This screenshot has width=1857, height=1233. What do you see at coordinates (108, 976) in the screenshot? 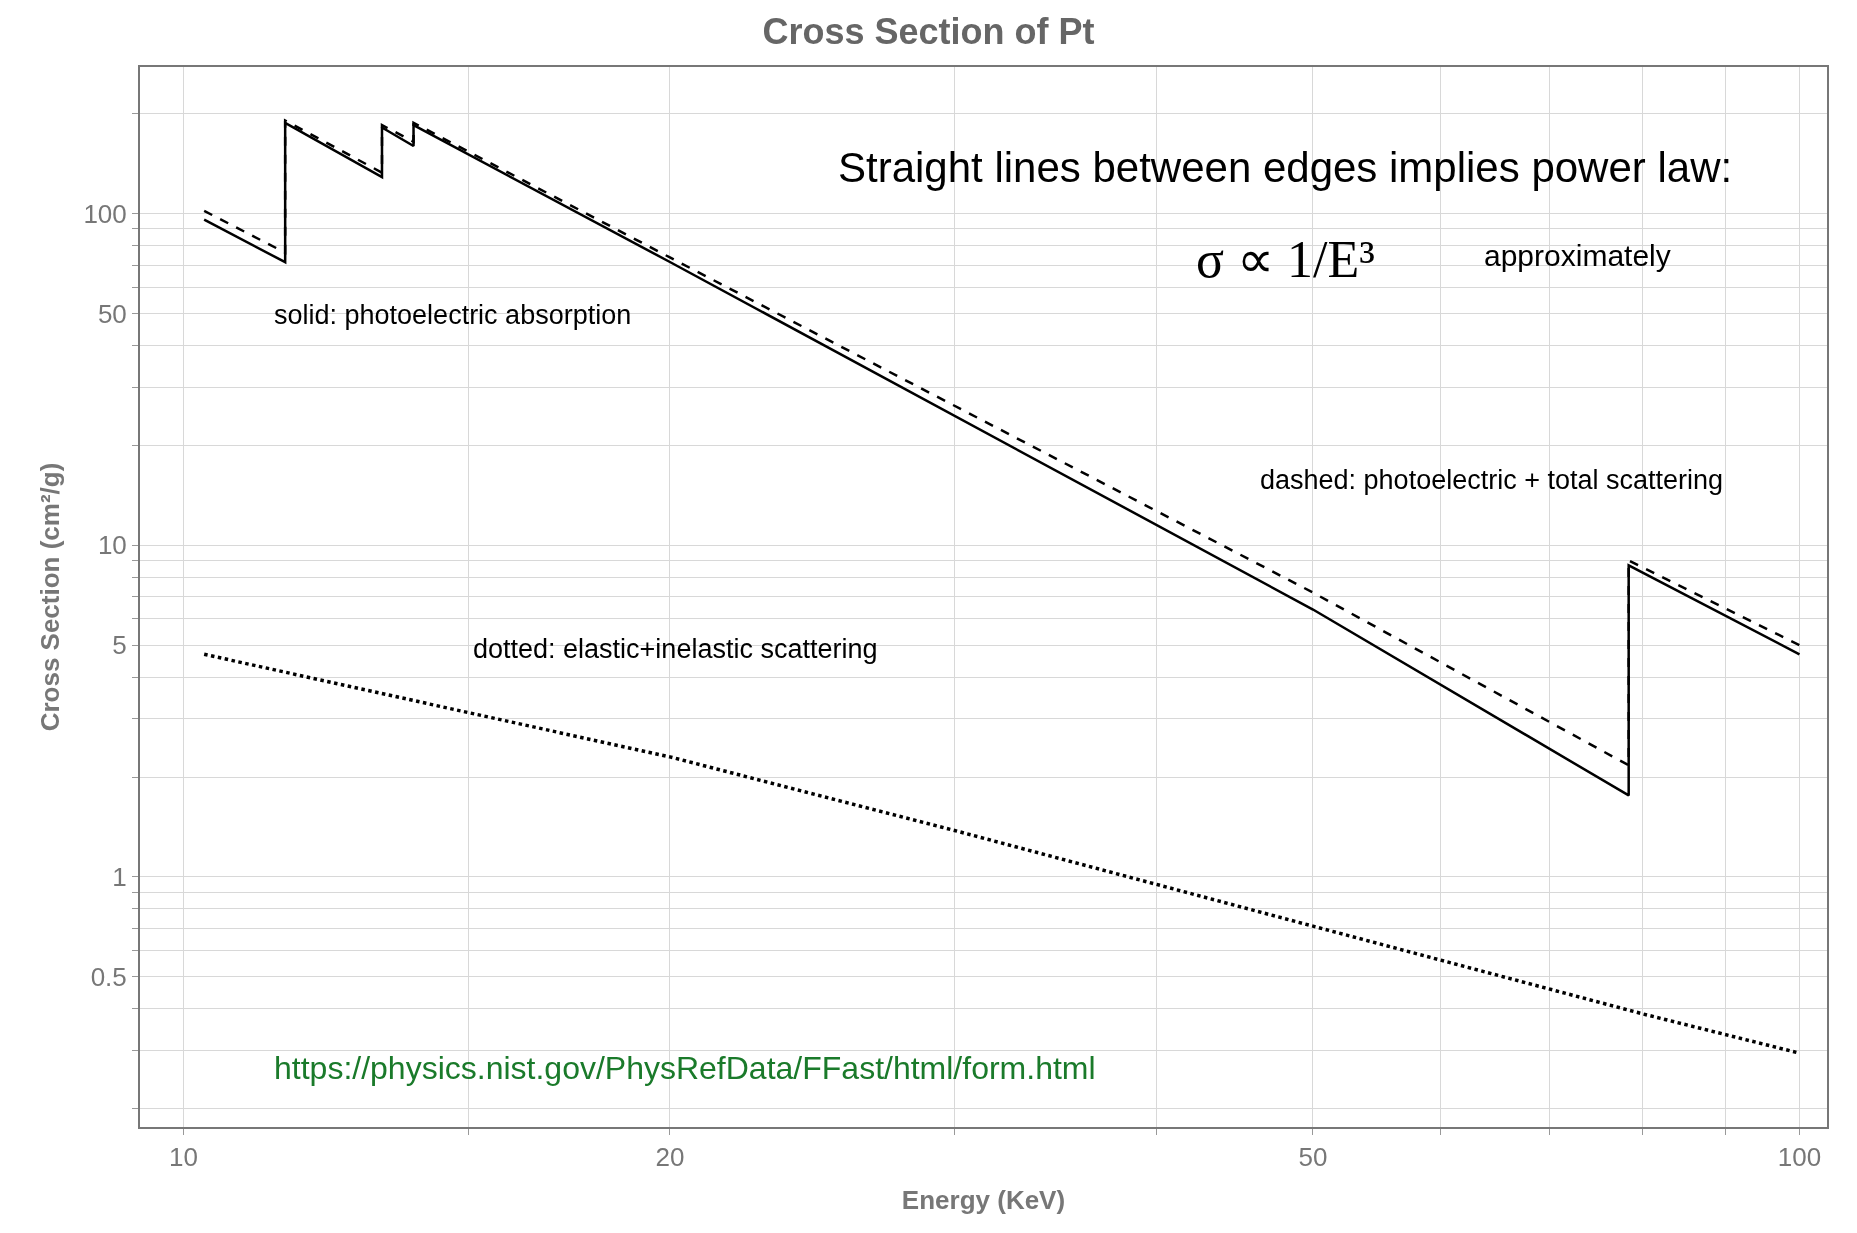
I see `y-tick-label: 0.5` at bounding box center [108, 976].